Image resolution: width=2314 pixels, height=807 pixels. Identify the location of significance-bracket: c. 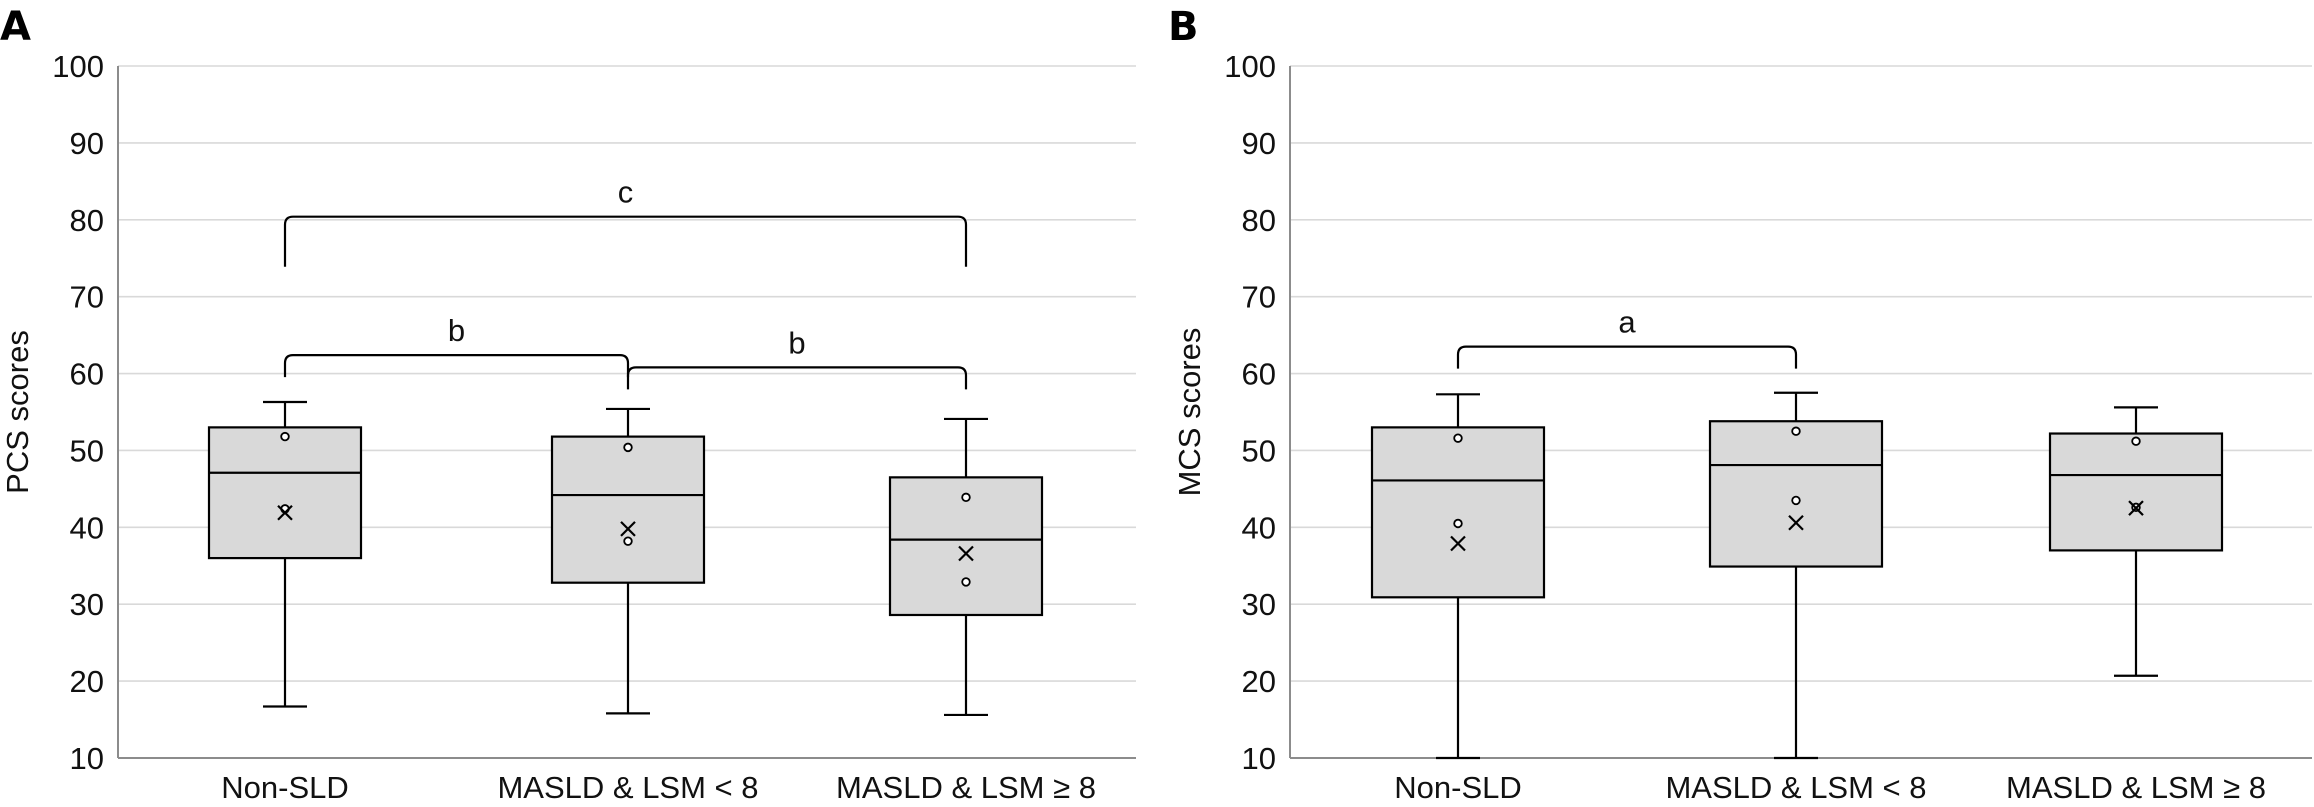
(625, 221).